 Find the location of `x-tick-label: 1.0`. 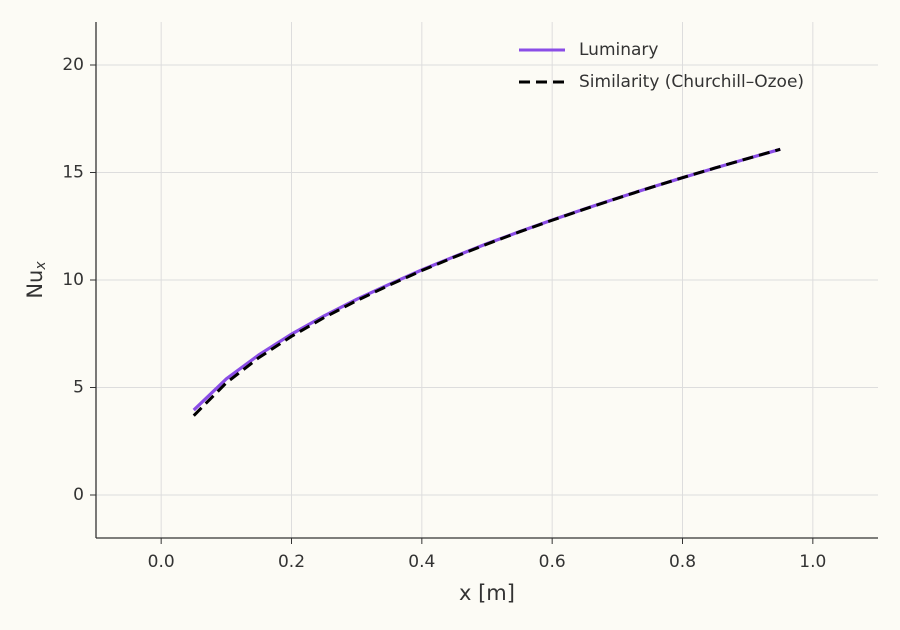

x-tick-label: 1.0 is located at coordinates (812, 562).